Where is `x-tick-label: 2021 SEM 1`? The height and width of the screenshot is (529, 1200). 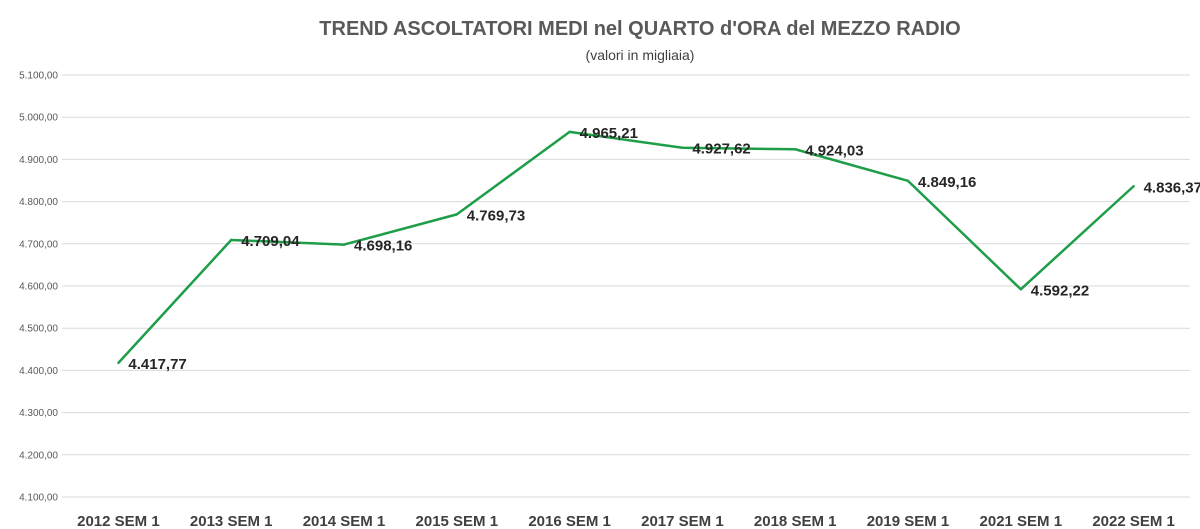 x-tick-label: 2021 SEM 1 is located at coordinates (1021, 521).